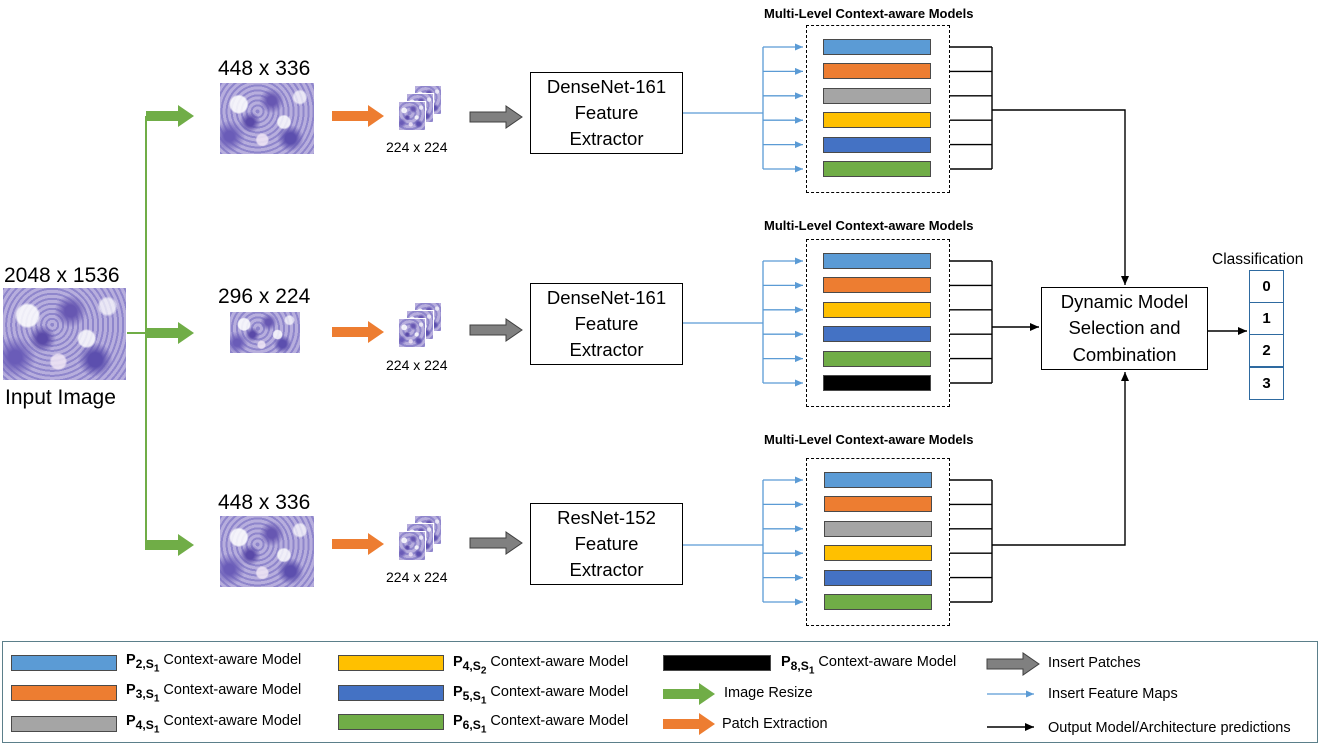  I want to click on class-cell: 2, so click(1266, 350).